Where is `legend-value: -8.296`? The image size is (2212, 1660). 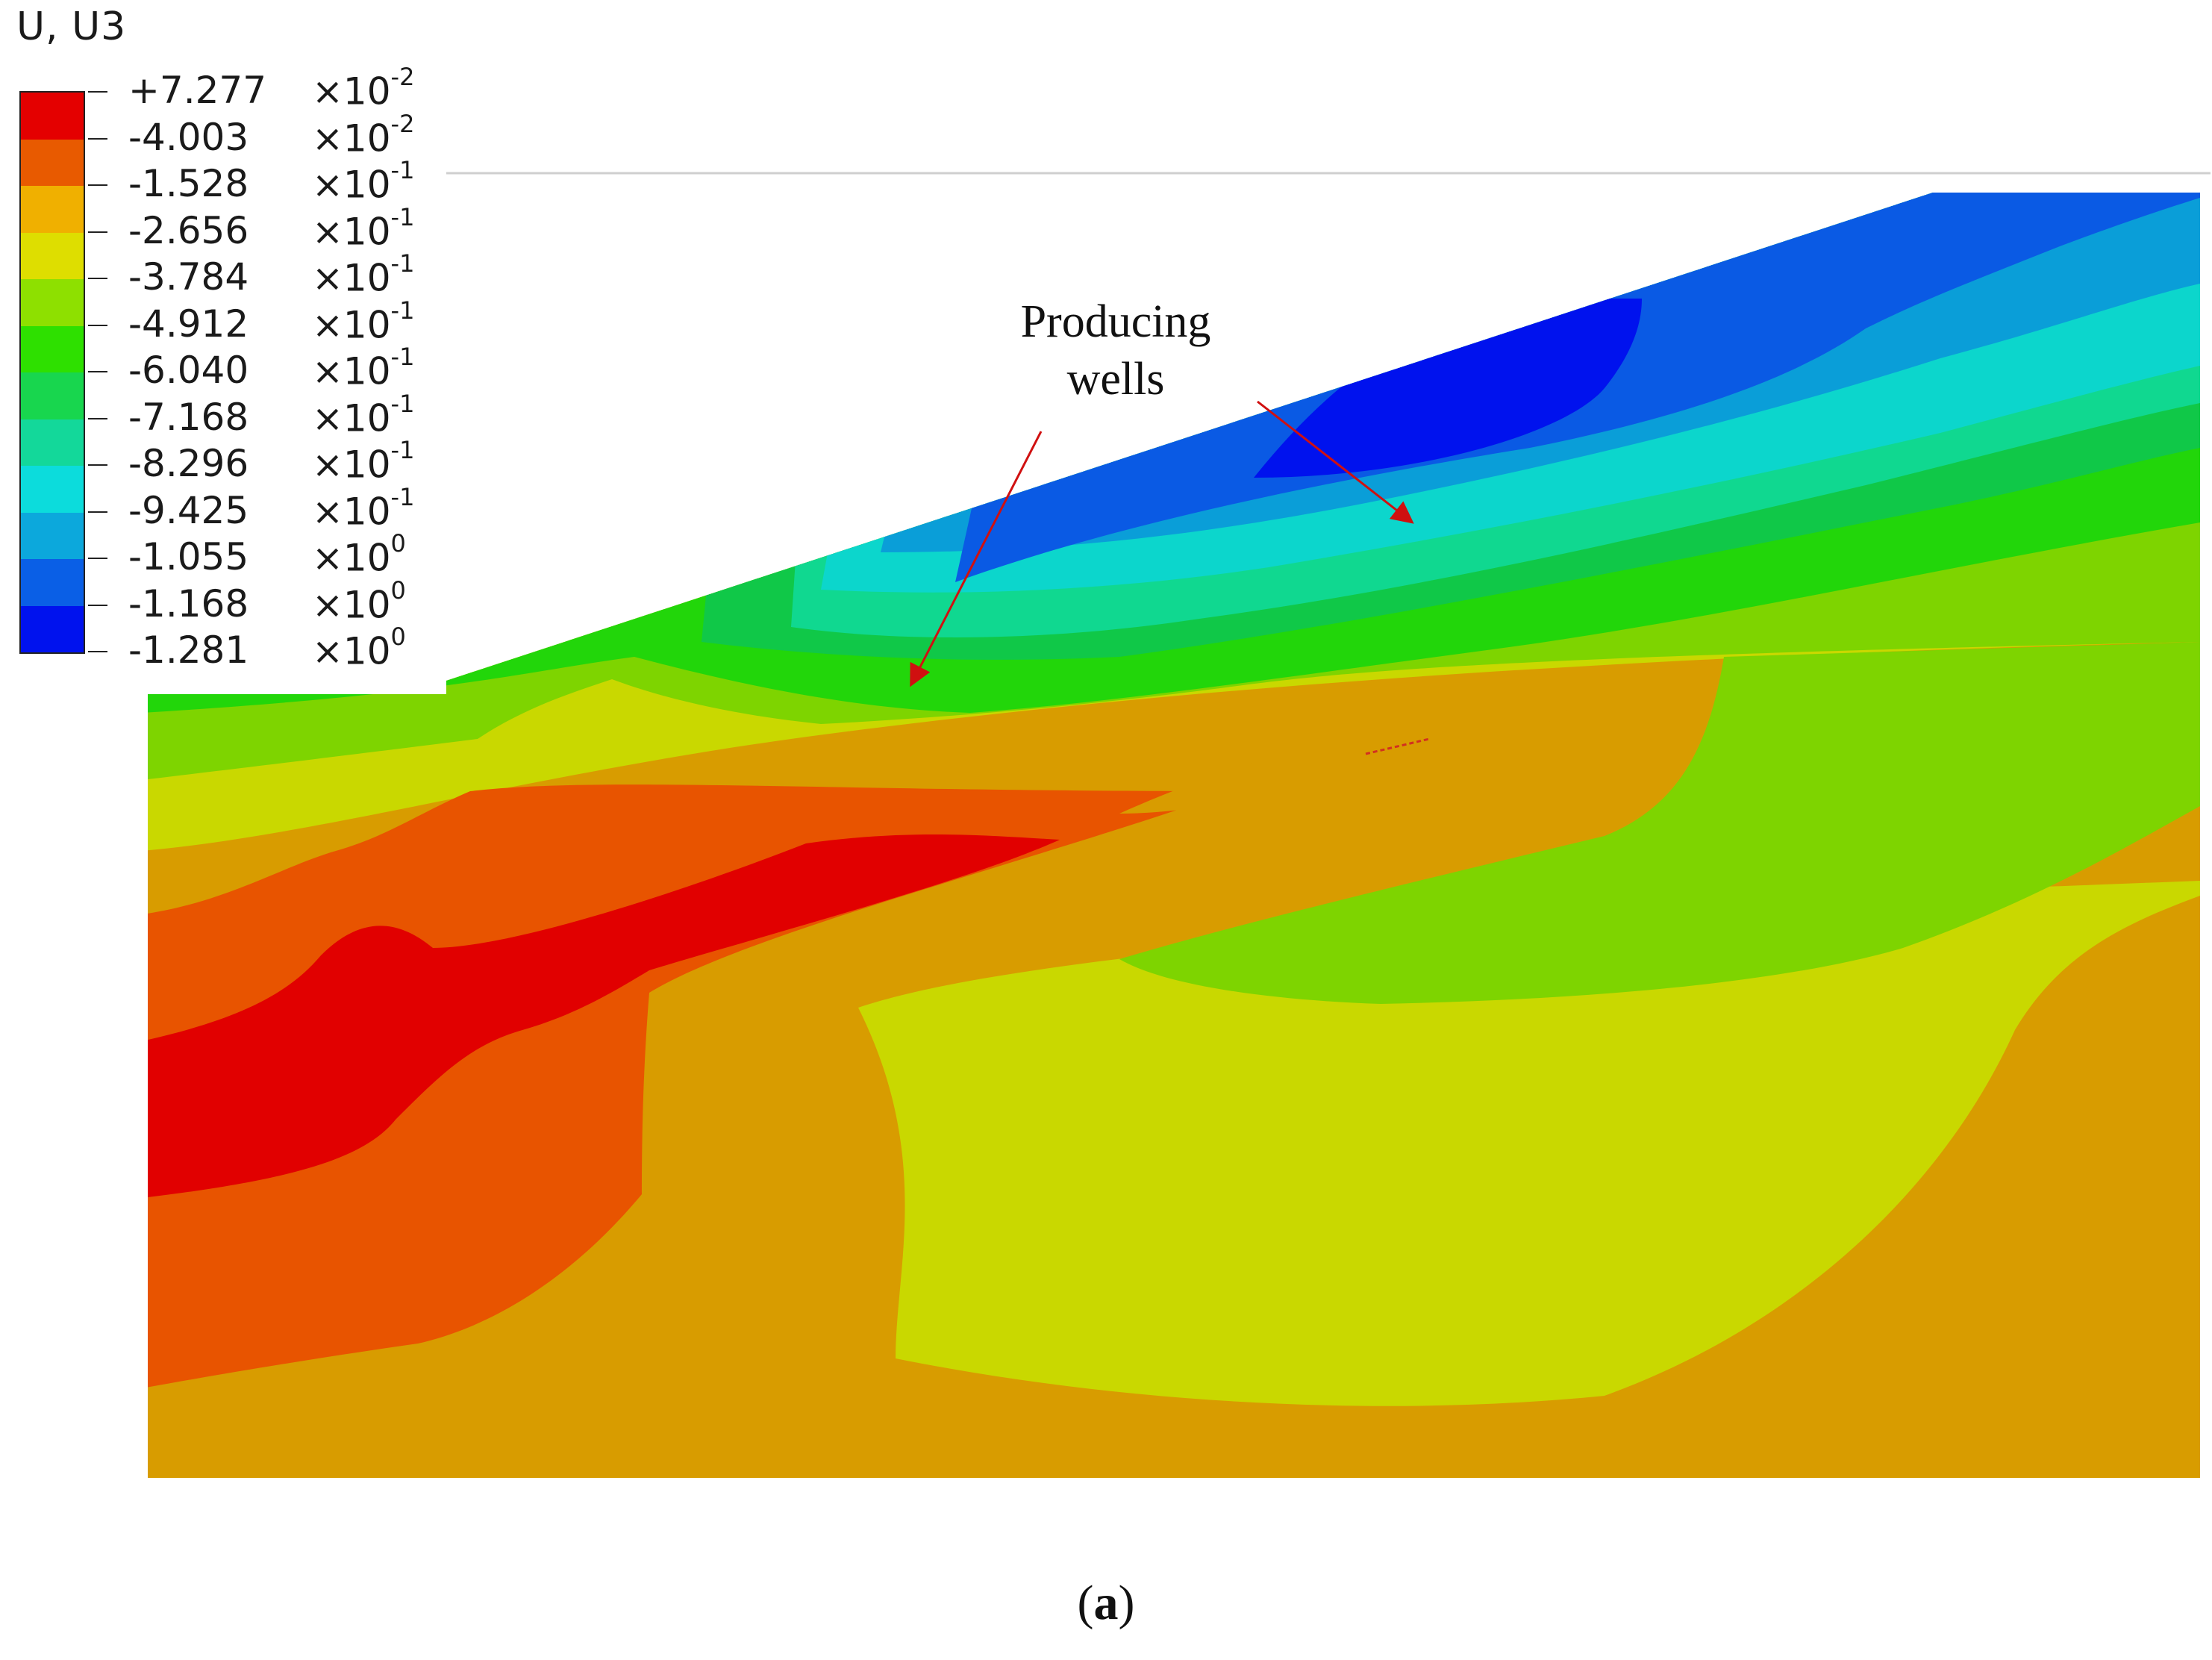 legend-value: -8.296 is located at coordinates (188, 463).